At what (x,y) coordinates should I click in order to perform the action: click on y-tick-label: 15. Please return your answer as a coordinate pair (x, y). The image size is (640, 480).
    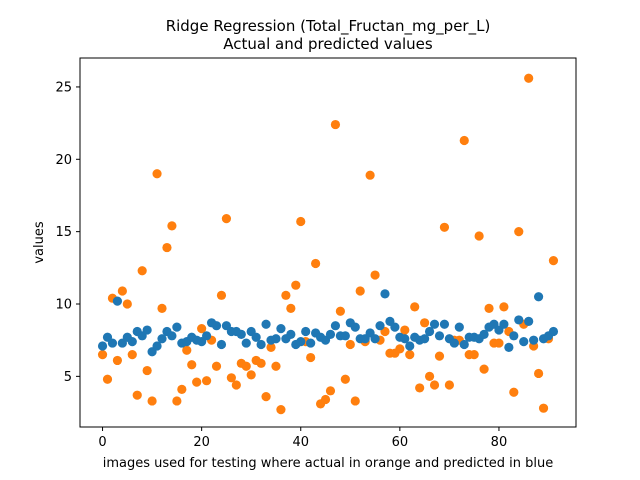
    Looking at the image, I should click on (63, 232).